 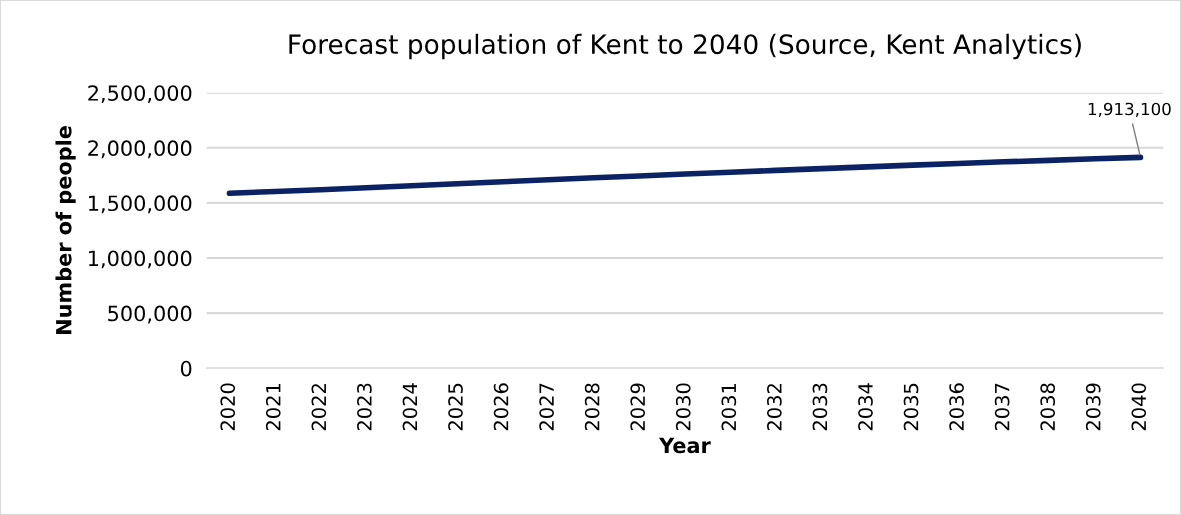 I want to click on x-tick-label: 2027, so click(x=546, y=407).